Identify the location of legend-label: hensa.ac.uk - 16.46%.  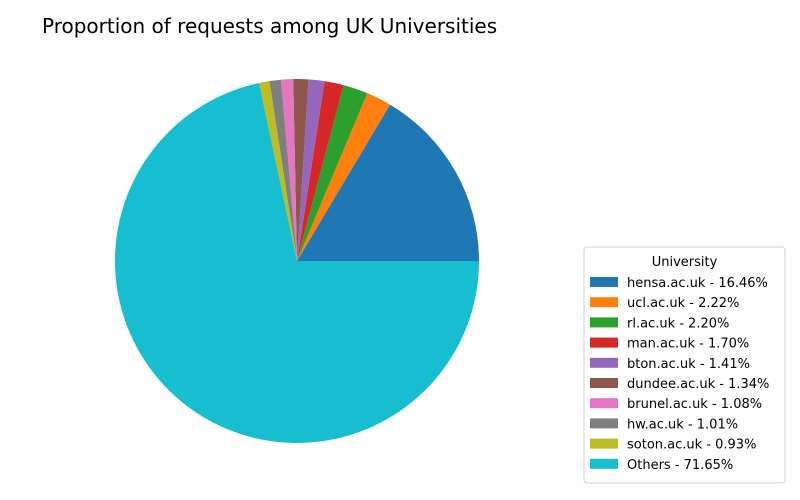
(697, 283).